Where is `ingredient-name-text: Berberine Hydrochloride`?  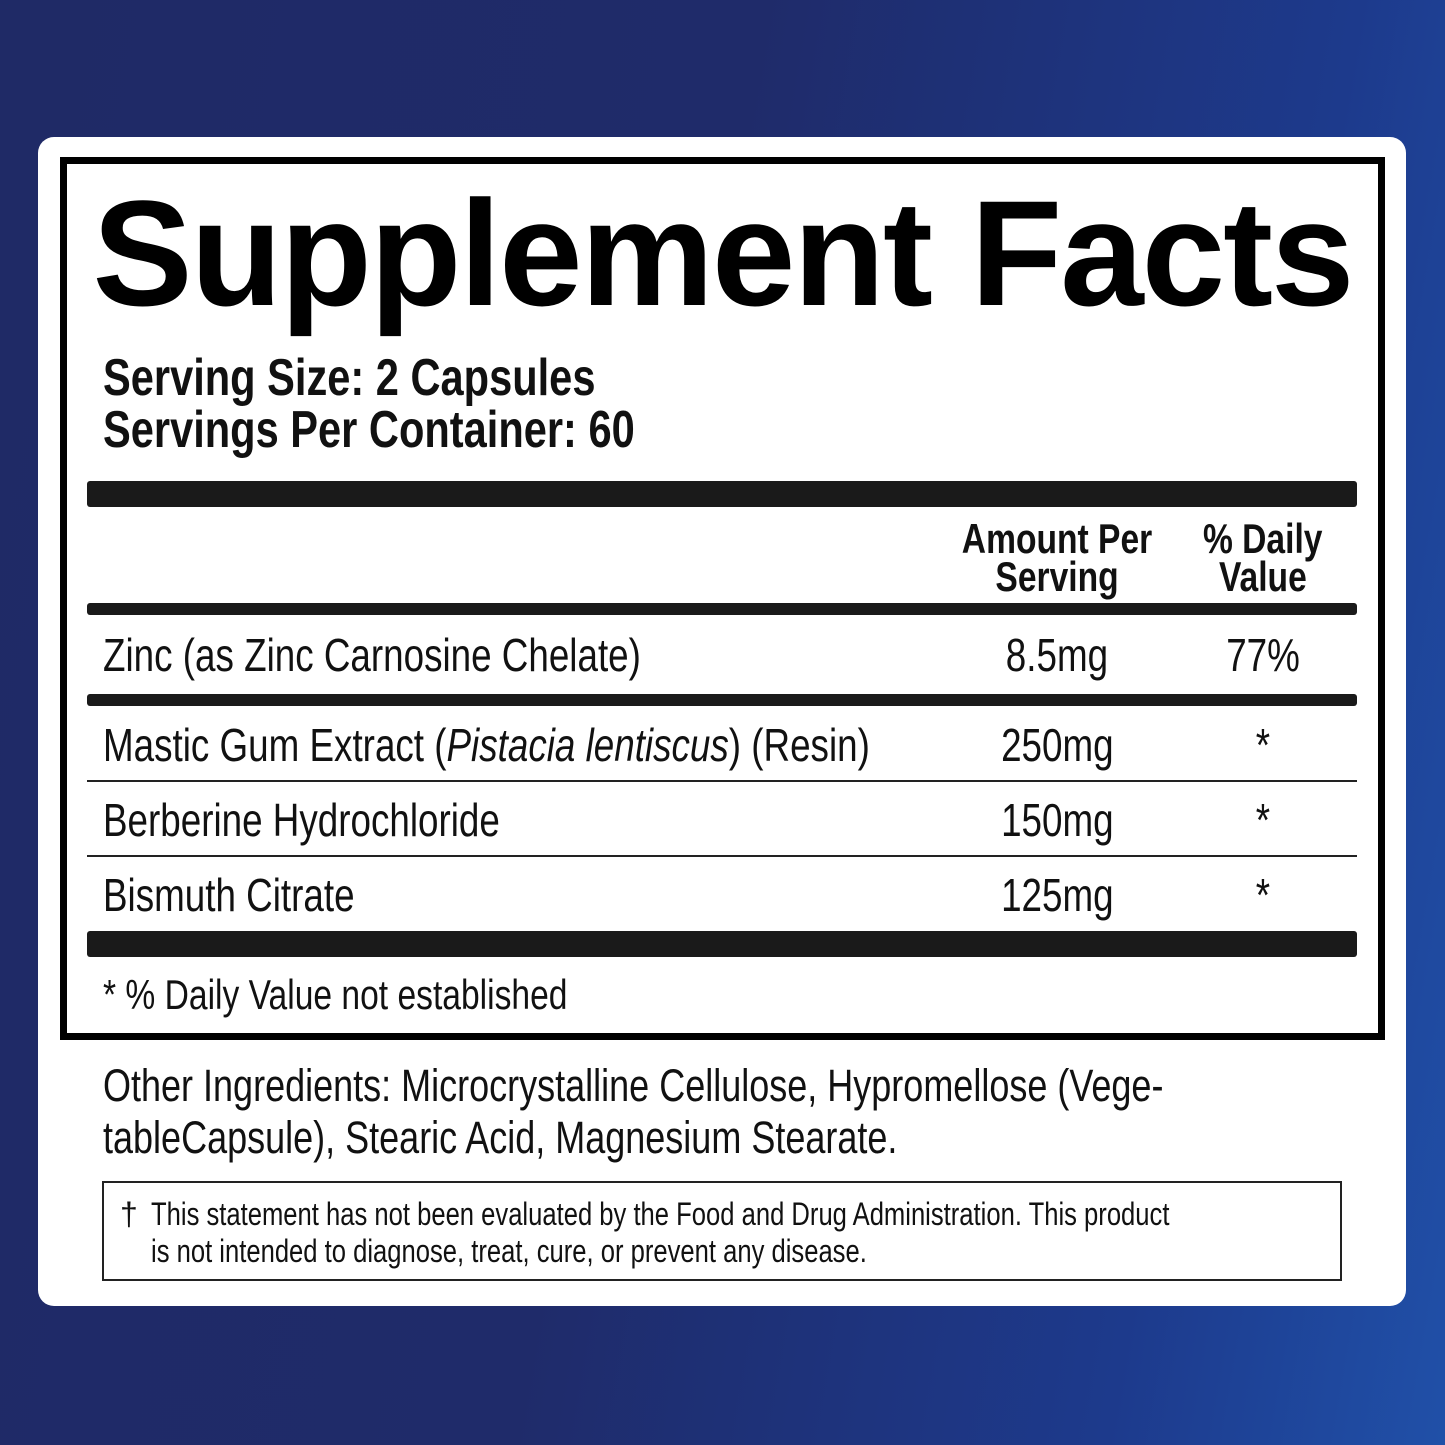
ingredient-name-text: Berberine Hydrochloride is located at coordinates (301, 820).